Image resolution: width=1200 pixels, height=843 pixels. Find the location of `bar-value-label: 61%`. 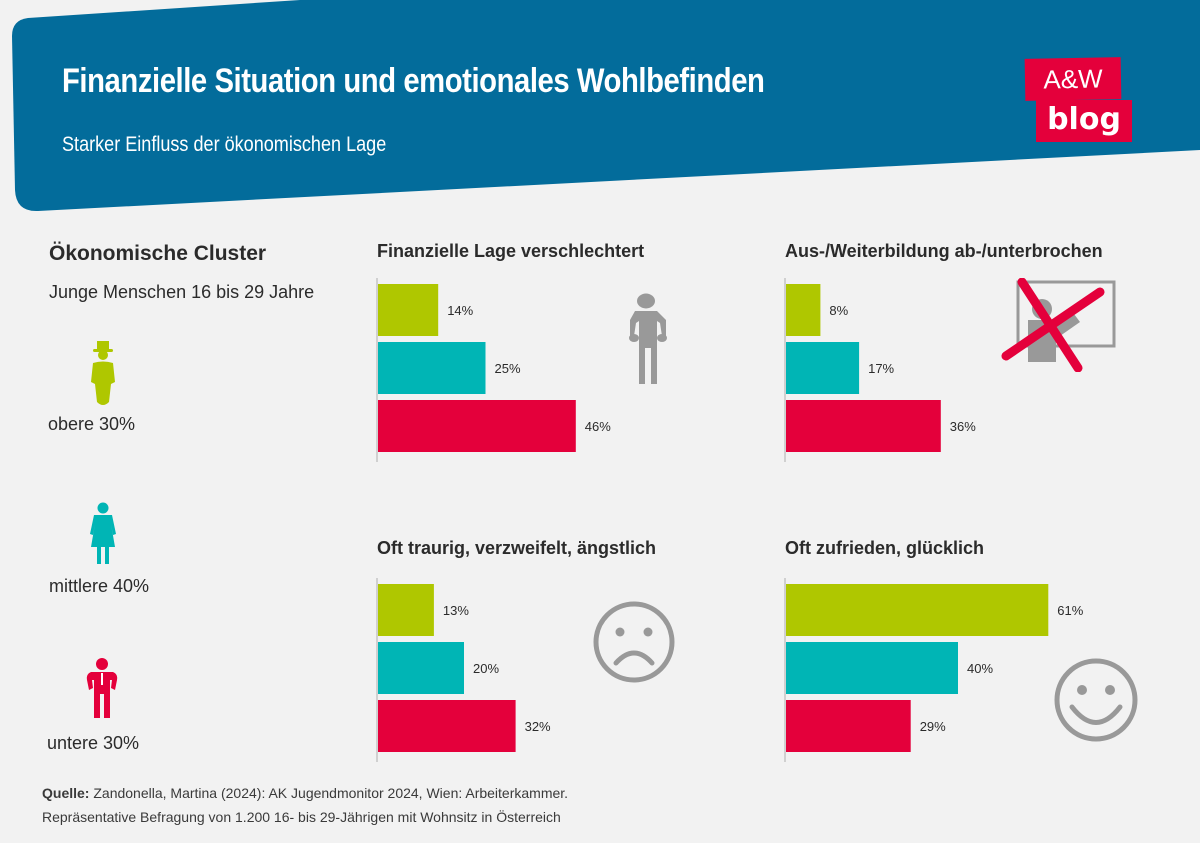

bar-value-label: 61% is located at coordinates (1070, 610).